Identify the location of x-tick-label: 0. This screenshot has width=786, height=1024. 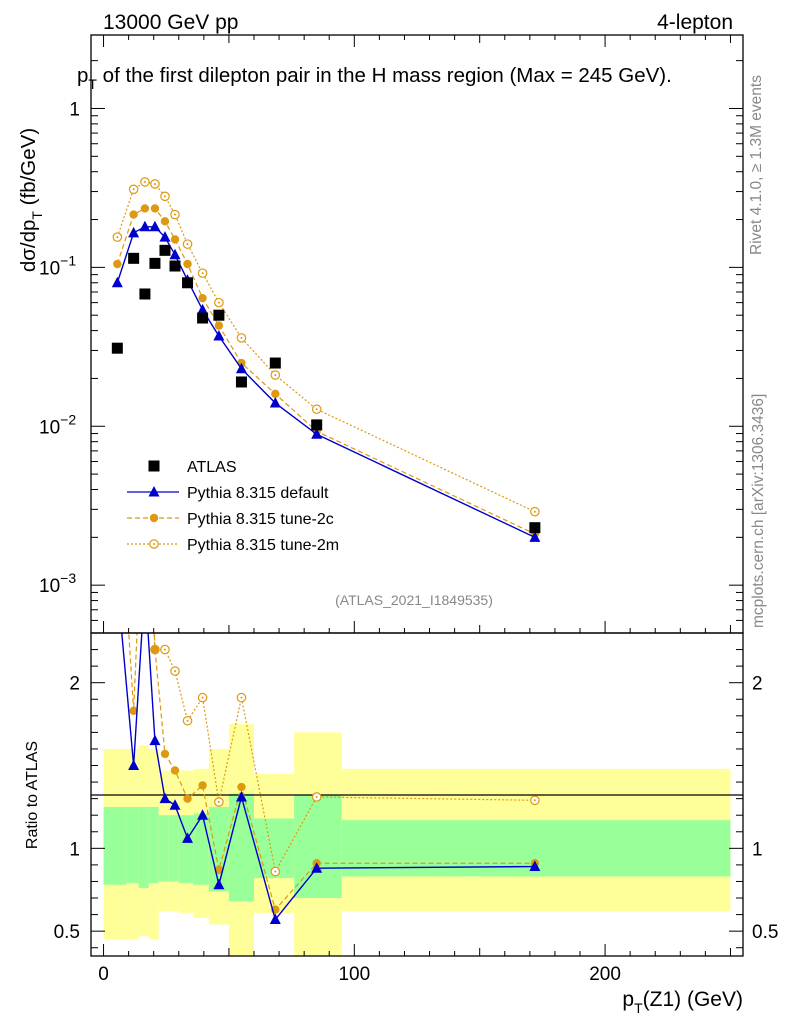
(103, 974).